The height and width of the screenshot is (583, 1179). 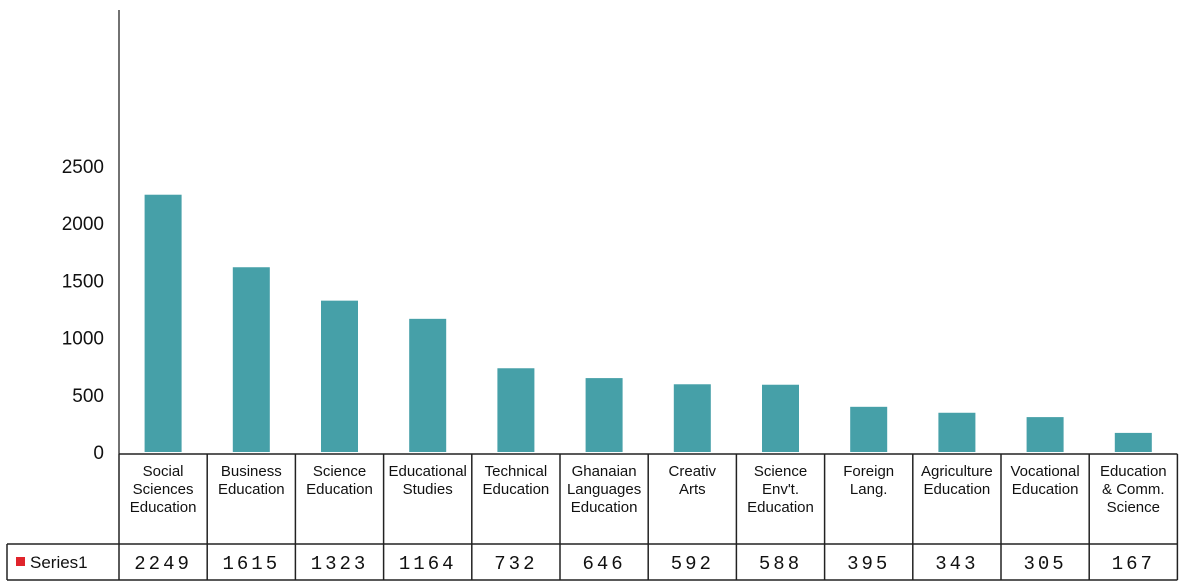 What do you see at coordinates (98, 453) in the screenshot?
I see `y-tick-label: 0` at bounding box center [98, 453].